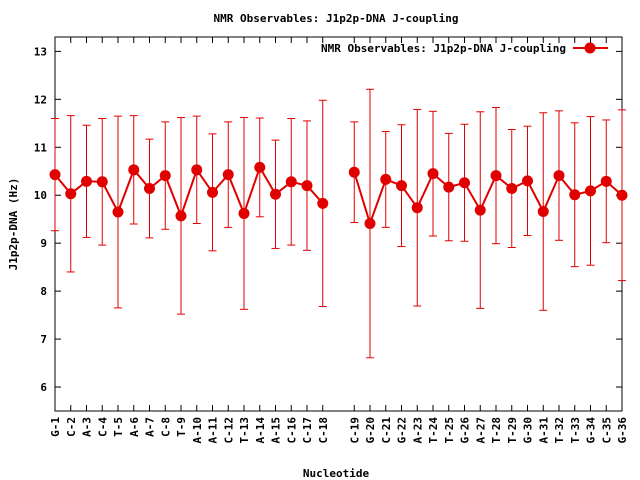  What do you see at coordinates (41, 147) in the screenshot?
I see `y-tick-label: 11` at bounding box center [41, 147].